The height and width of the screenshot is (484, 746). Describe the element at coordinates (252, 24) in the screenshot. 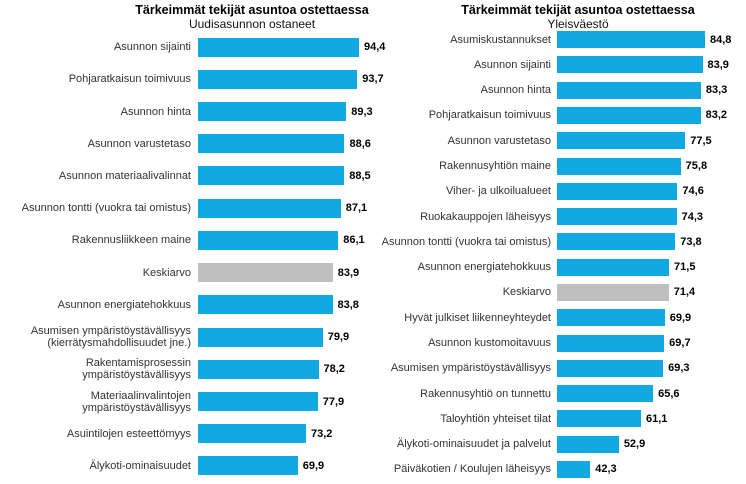

I see `chart-subtitle: Uudisasunnon ostaneet` at that location.